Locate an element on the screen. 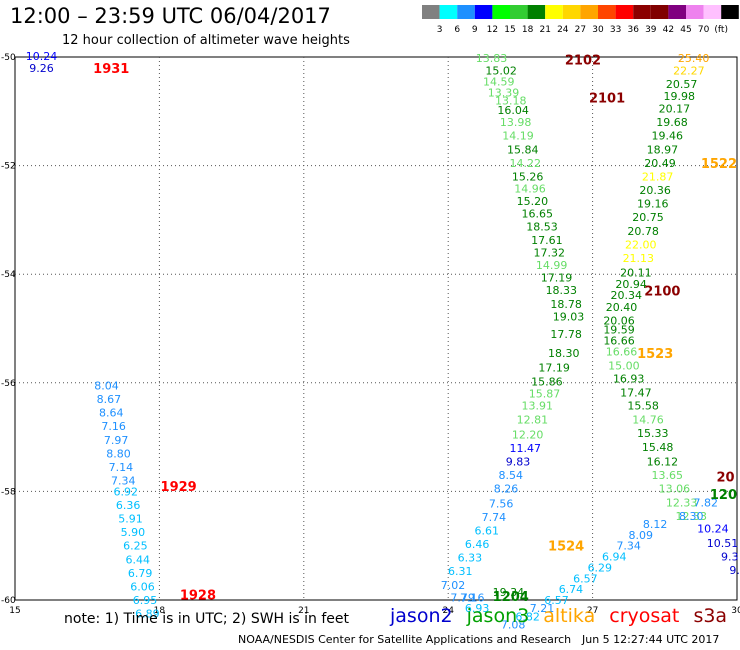 This screenshot has width=740, height=650. wave-height-point: 18.33 is located at coordinates (562, 290).